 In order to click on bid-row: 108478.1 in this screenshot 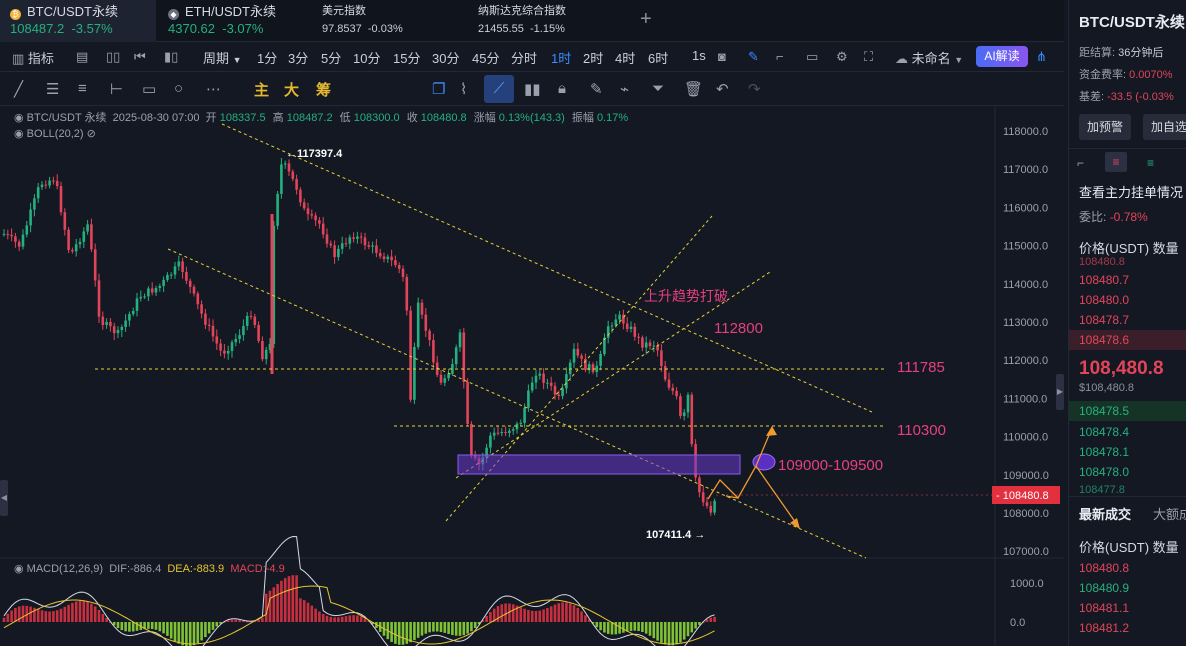, I will do `click(1104, 452)`.